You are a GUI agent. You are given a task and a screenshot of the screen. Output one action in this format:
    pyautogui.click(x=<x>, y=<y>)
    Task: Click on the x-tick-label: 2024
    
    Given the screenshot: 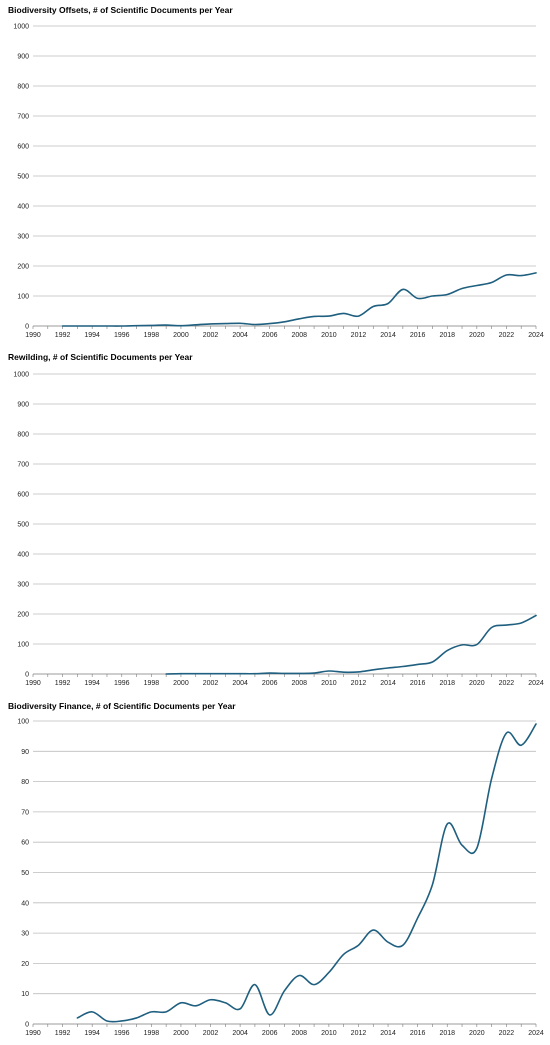 What is the action you would take?
    pyautogui.click(x=536, y=1033)
    